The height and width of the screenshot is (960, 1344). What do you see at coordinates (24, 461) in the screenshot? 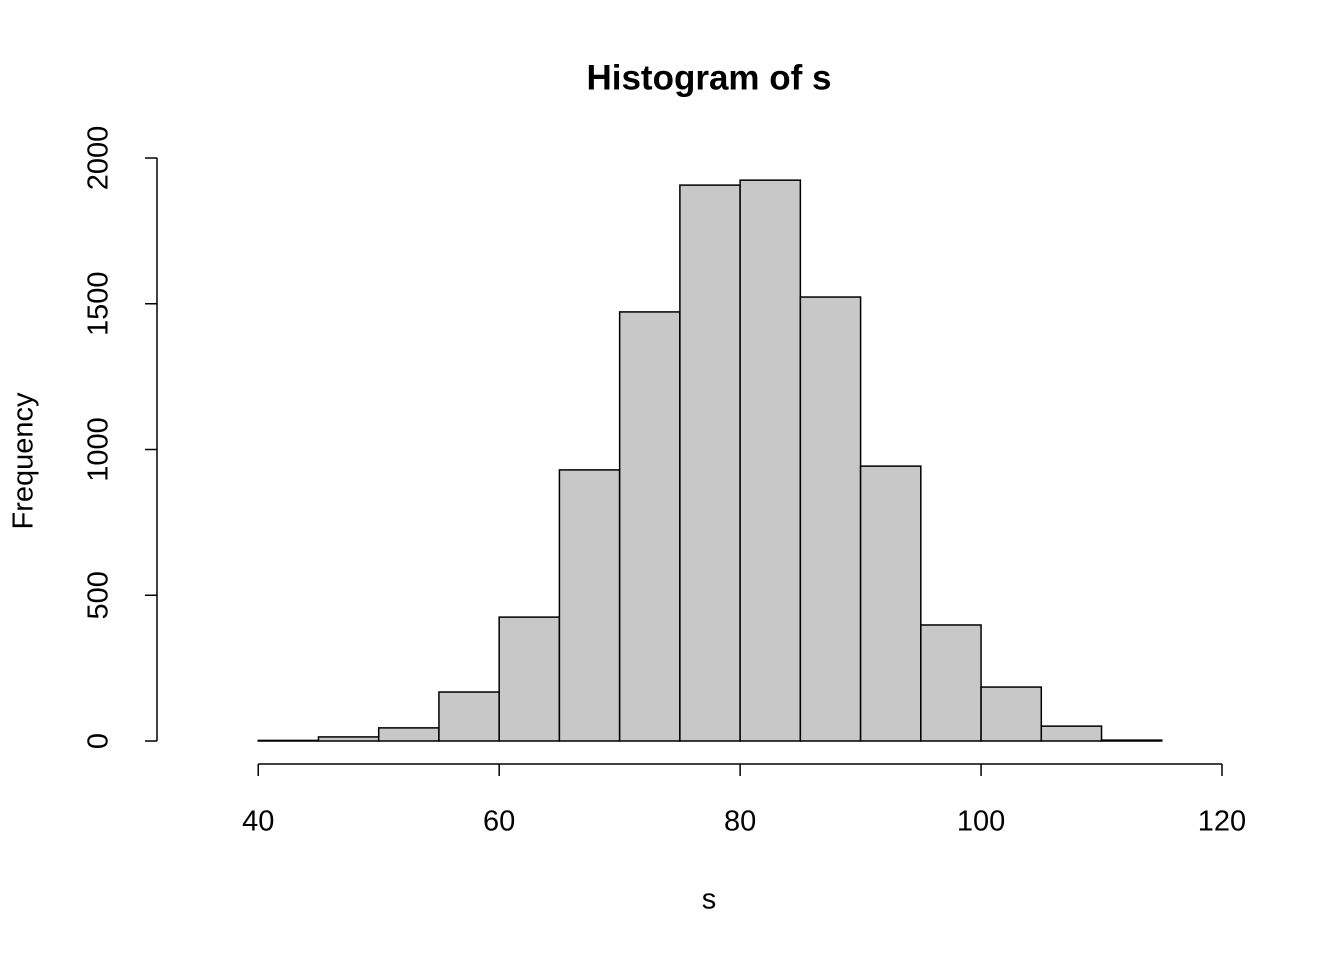
I see `y-axis-label: Frequency` at bounding box center [24, 461].